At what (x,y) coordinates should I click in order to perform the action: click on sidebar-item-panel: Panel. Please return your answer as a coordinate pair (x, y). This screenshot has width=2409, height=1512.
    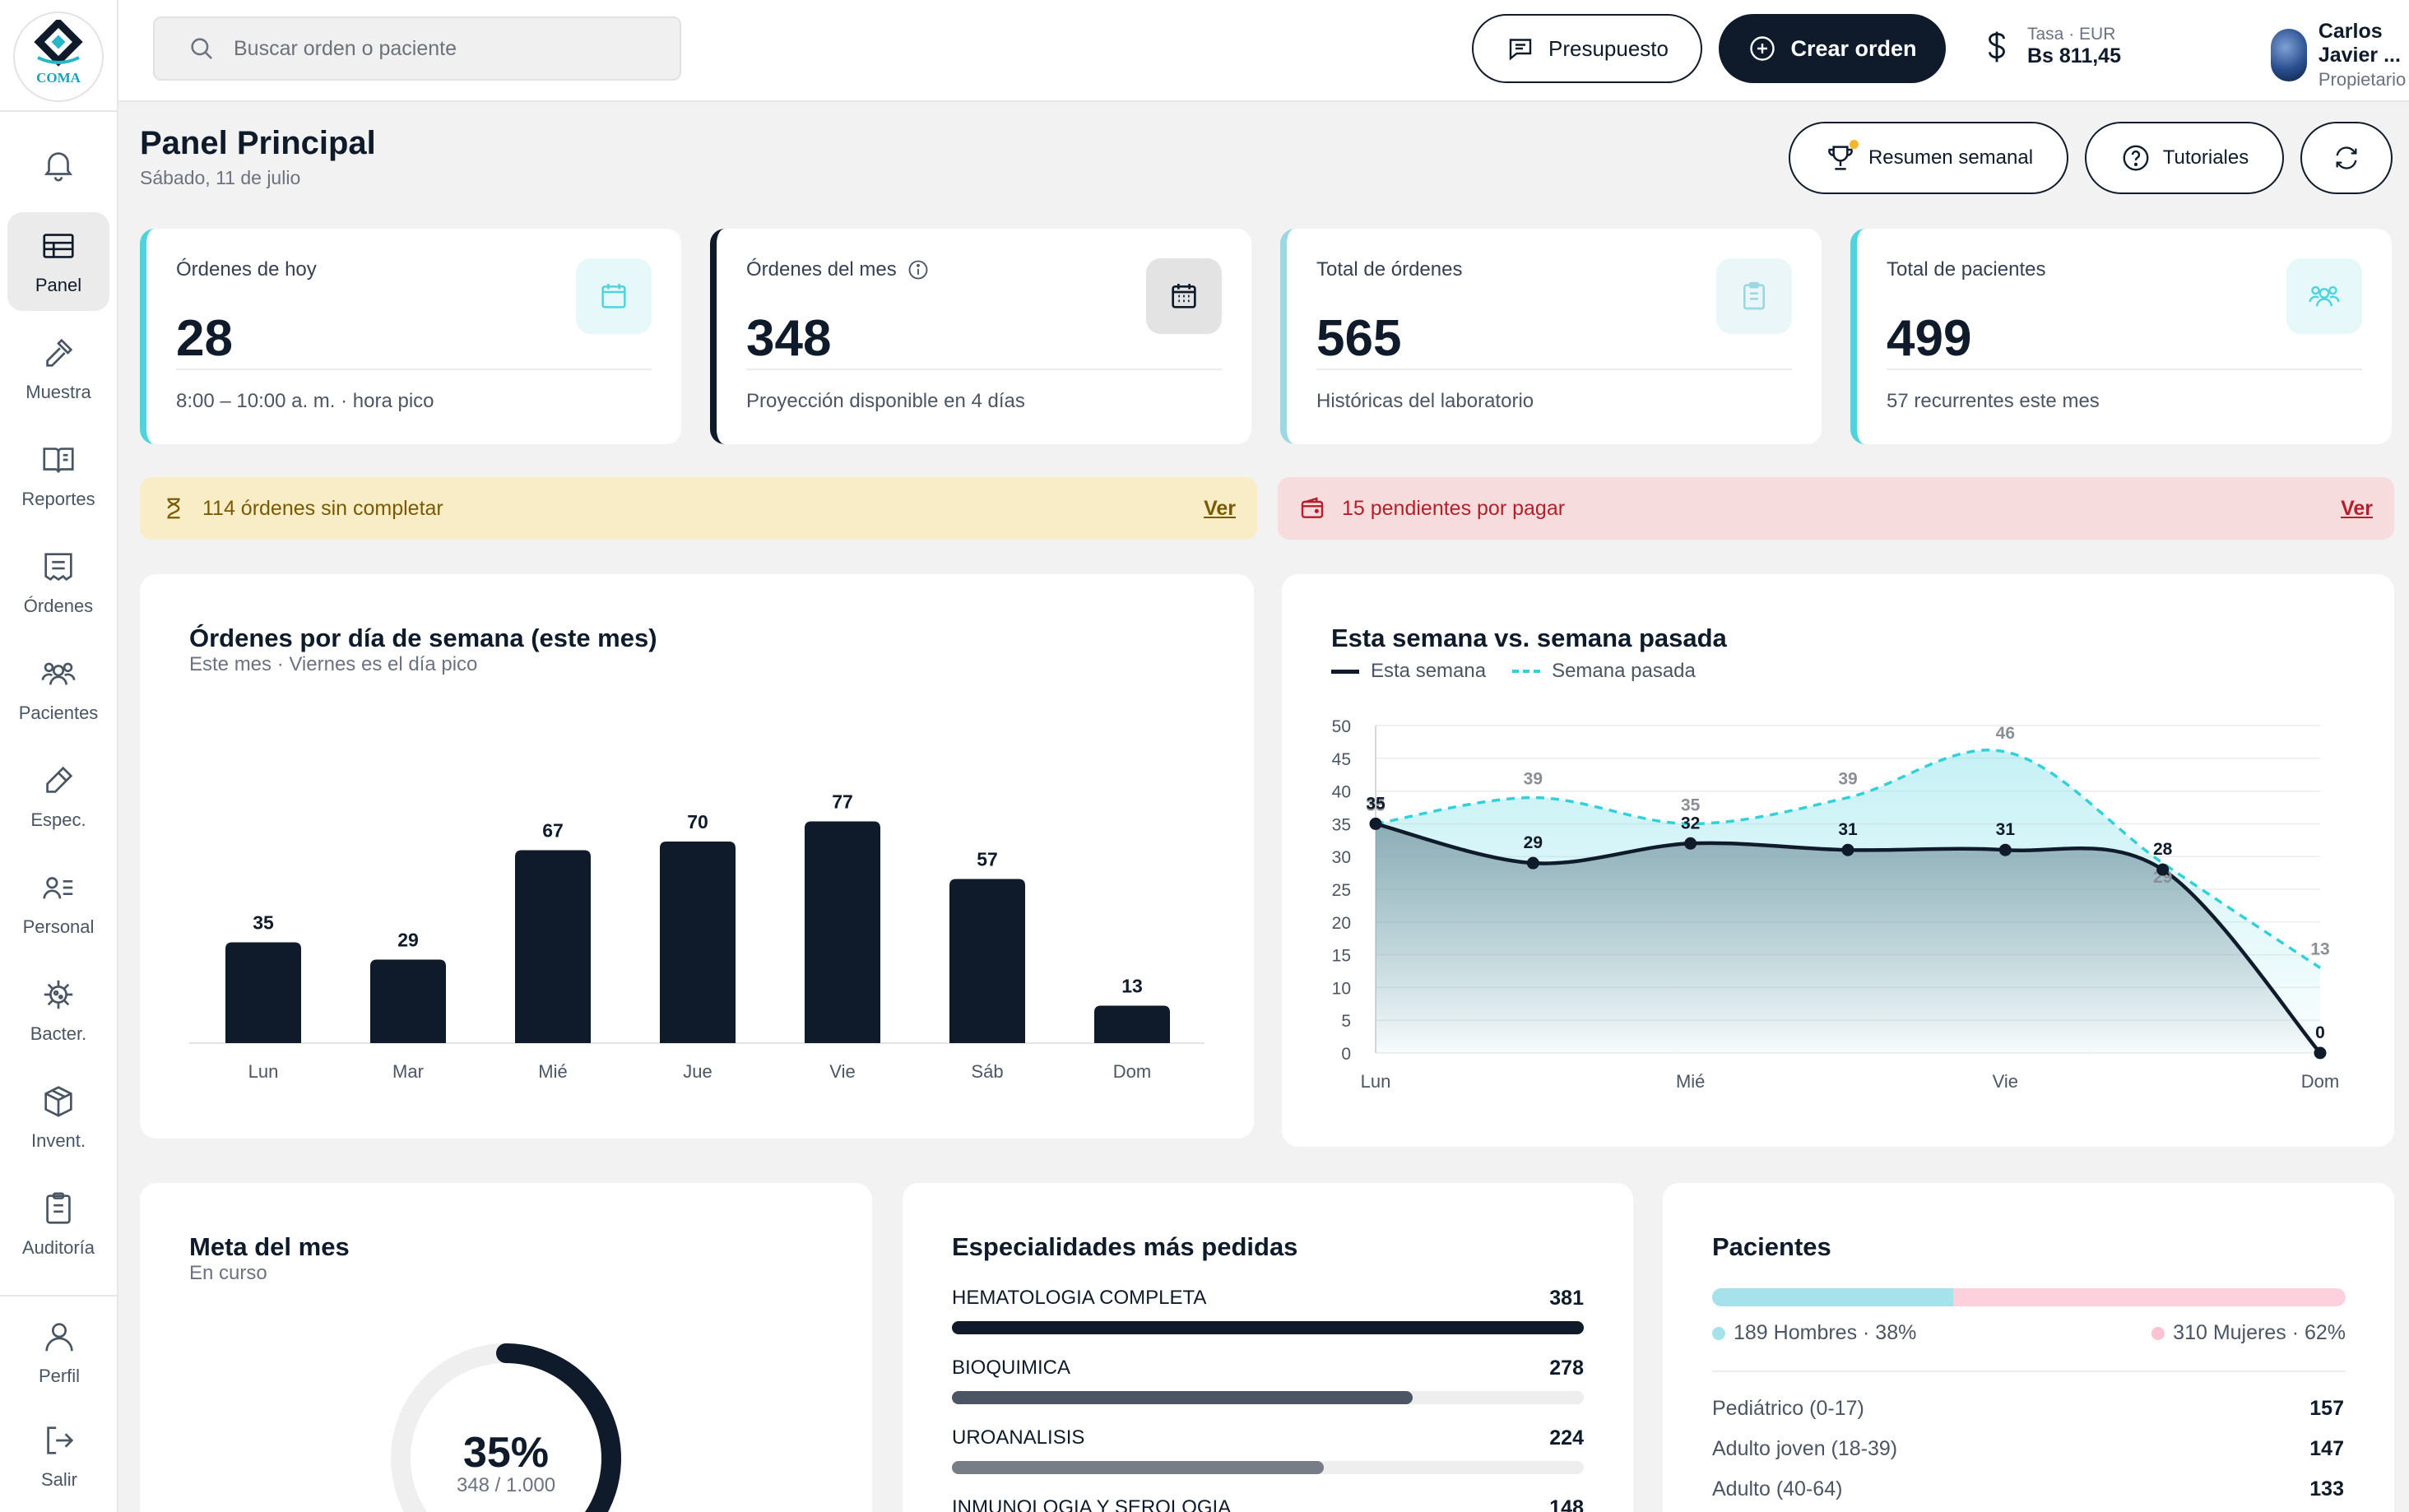
    Looking at the image, I should click on (58, 261).